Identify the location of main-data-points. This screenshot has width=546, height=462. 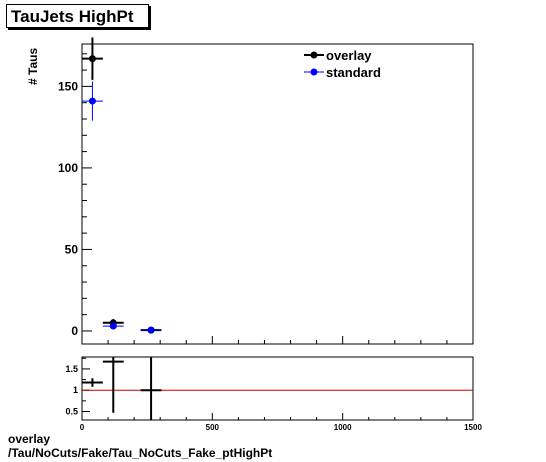
(122, 185).